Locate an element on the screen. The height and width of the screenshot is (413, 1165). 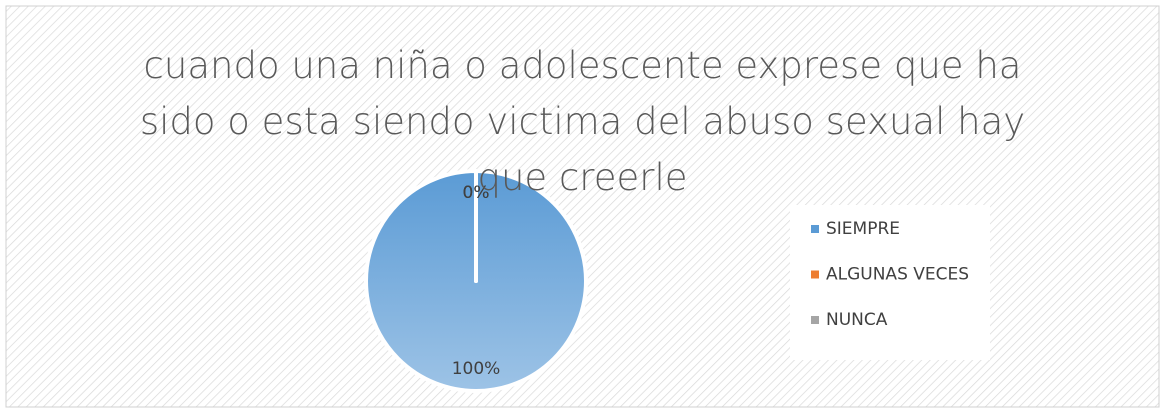
data-label: 0% is located at coordinates (476, 193).